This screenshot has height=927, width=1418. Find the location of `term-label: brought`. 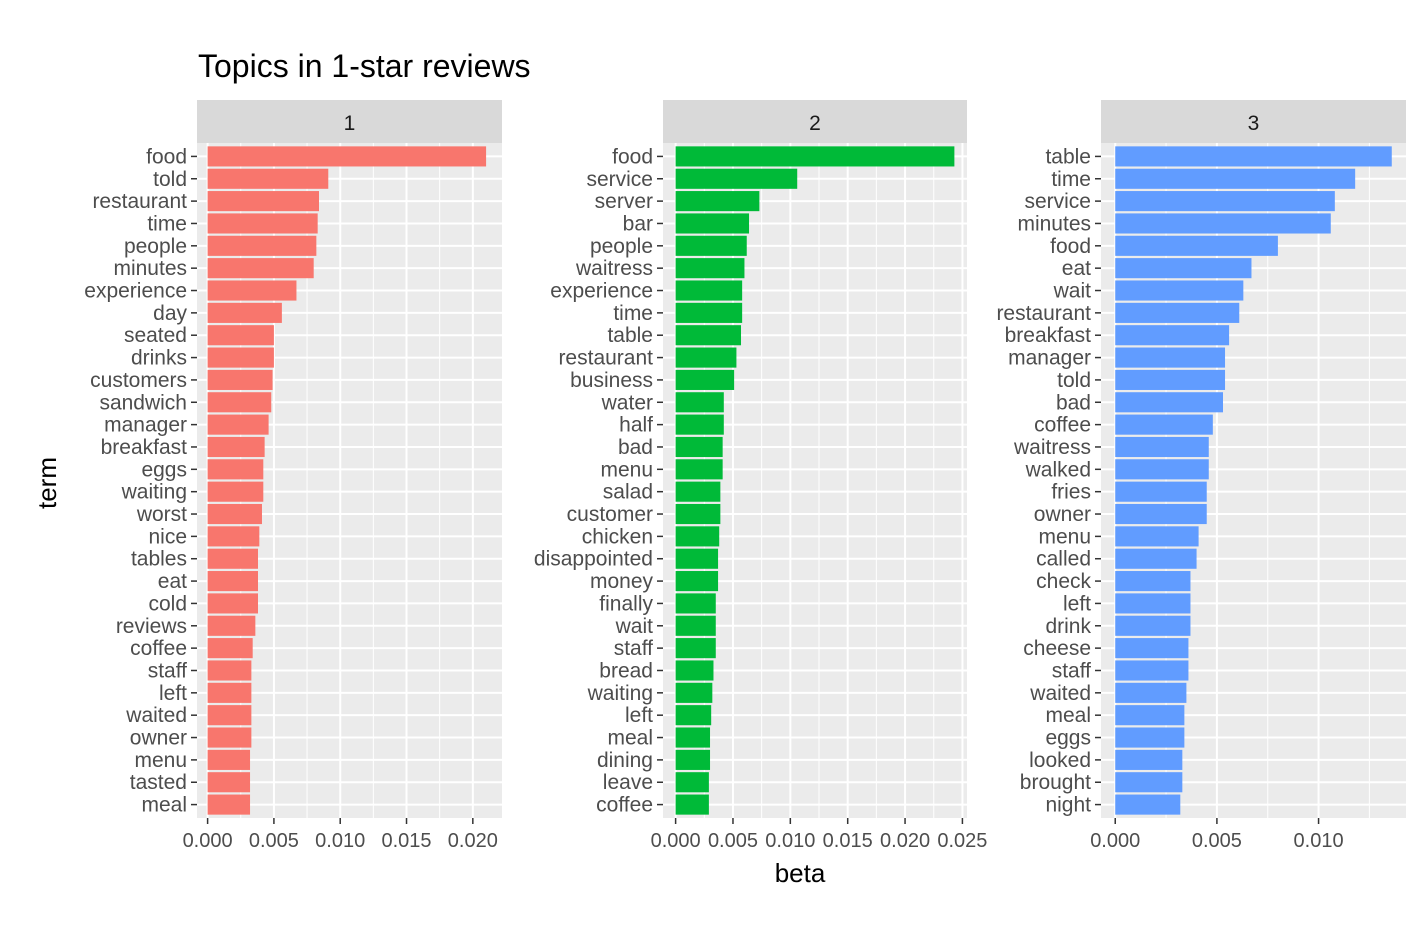

term-label: brought is located at coordinates (1055, 782).